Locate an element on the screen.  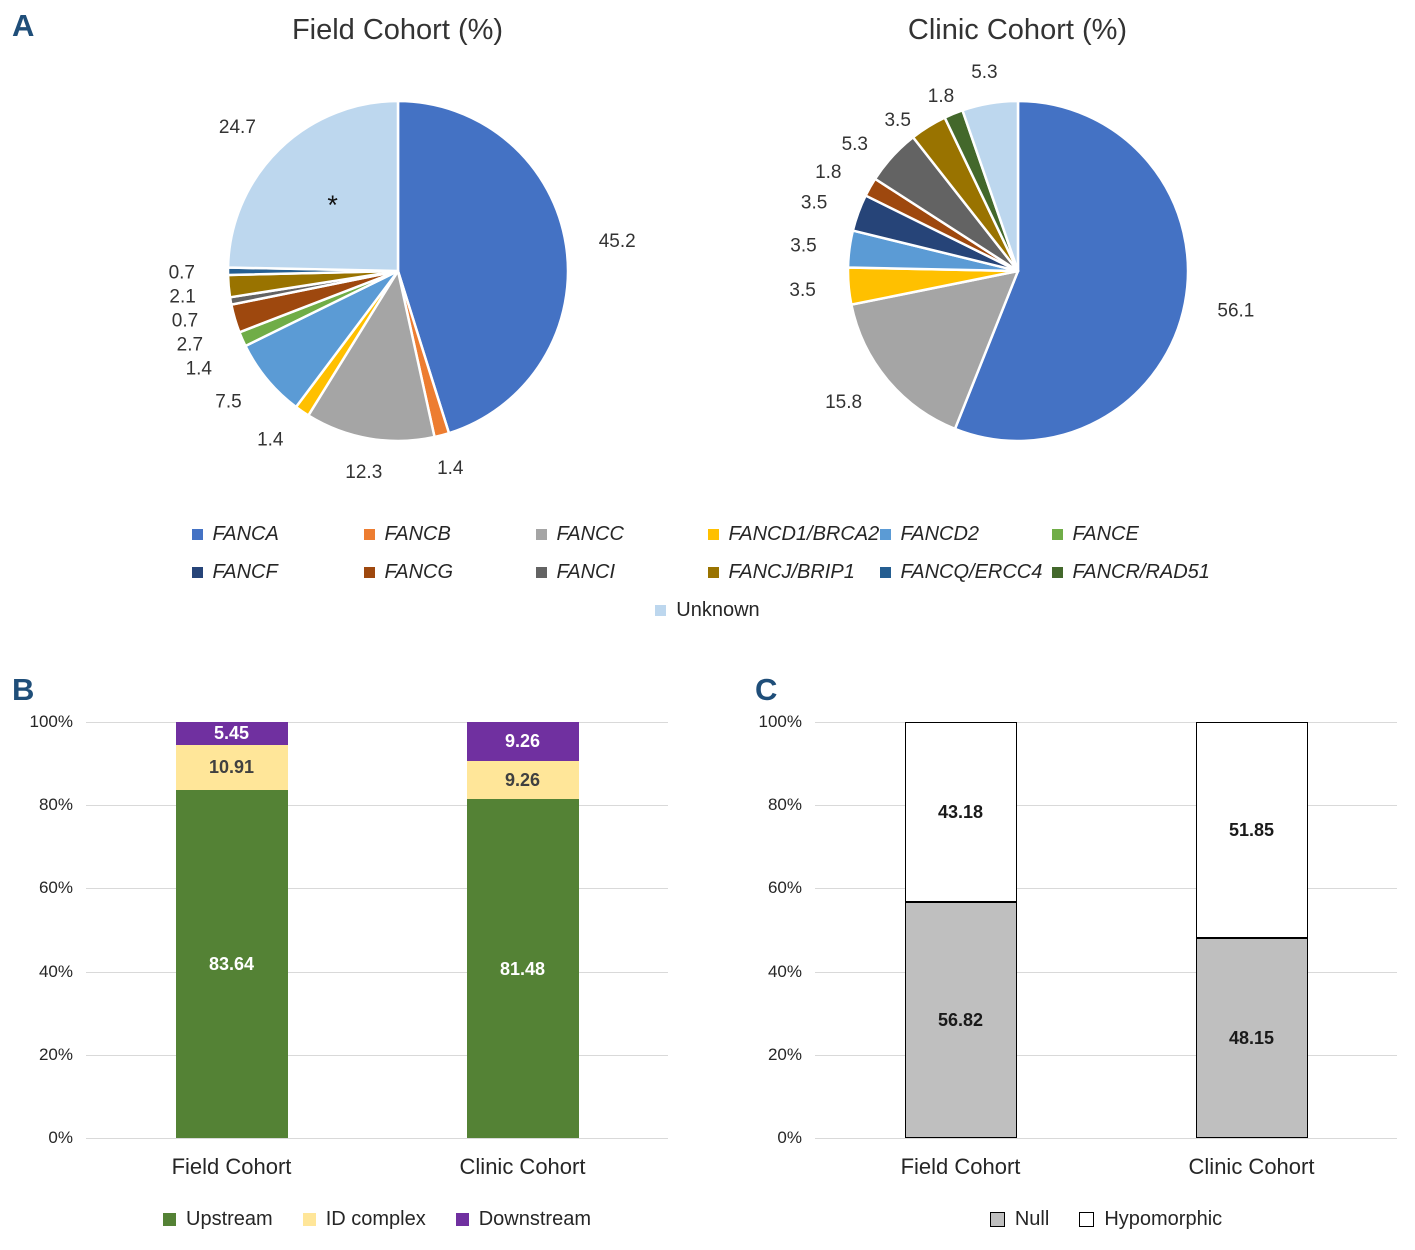
legend-item-fancc: FANCC is located at coordinates (621, 534).